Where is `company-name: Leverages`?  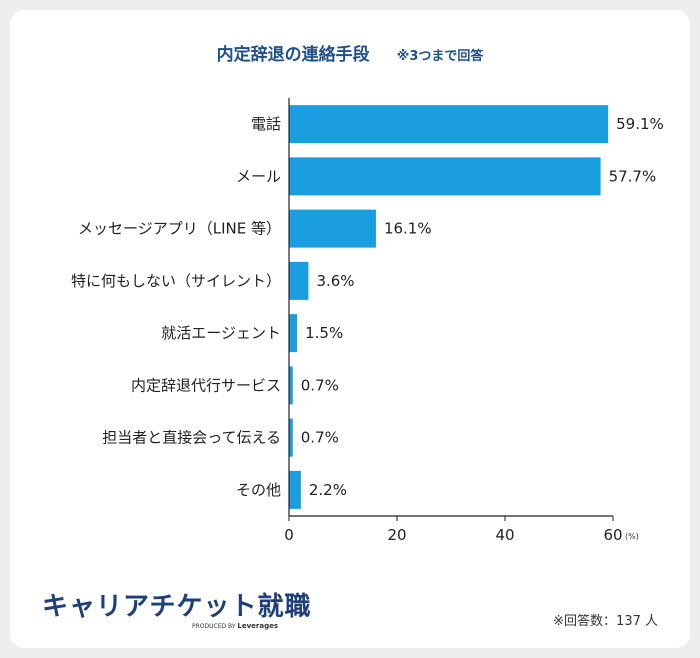 company-name: Leverages is located at coordinates (258, 626).